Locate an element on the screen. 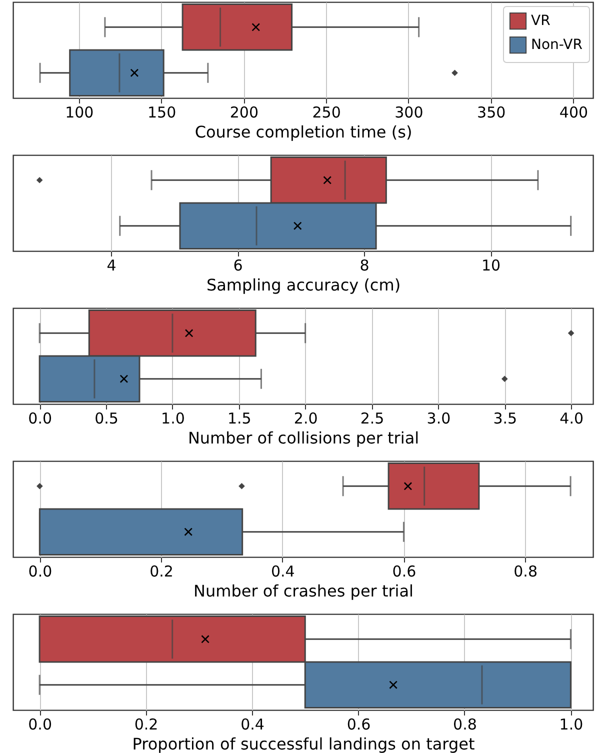 The width and height of the screenshot is (598, 753). x-tick-label: 4.0 is located at coordinates (572, 419).